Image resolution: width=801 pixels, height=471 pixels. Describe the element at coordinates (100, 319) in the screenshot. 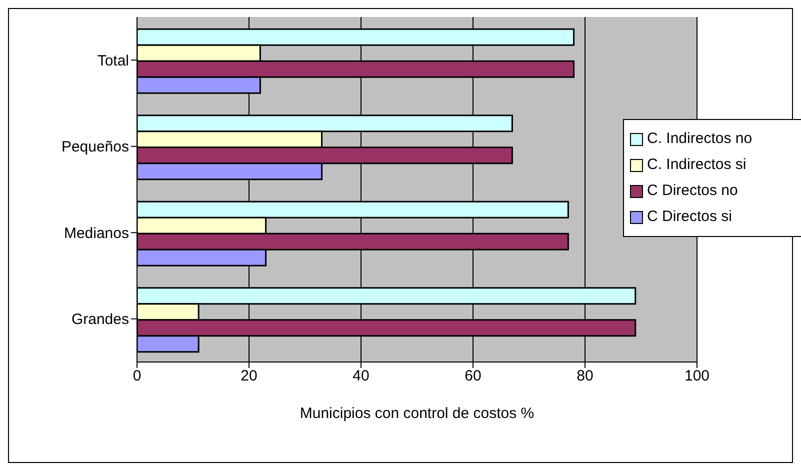

I see `y-tick-label: Grandes` at that location.